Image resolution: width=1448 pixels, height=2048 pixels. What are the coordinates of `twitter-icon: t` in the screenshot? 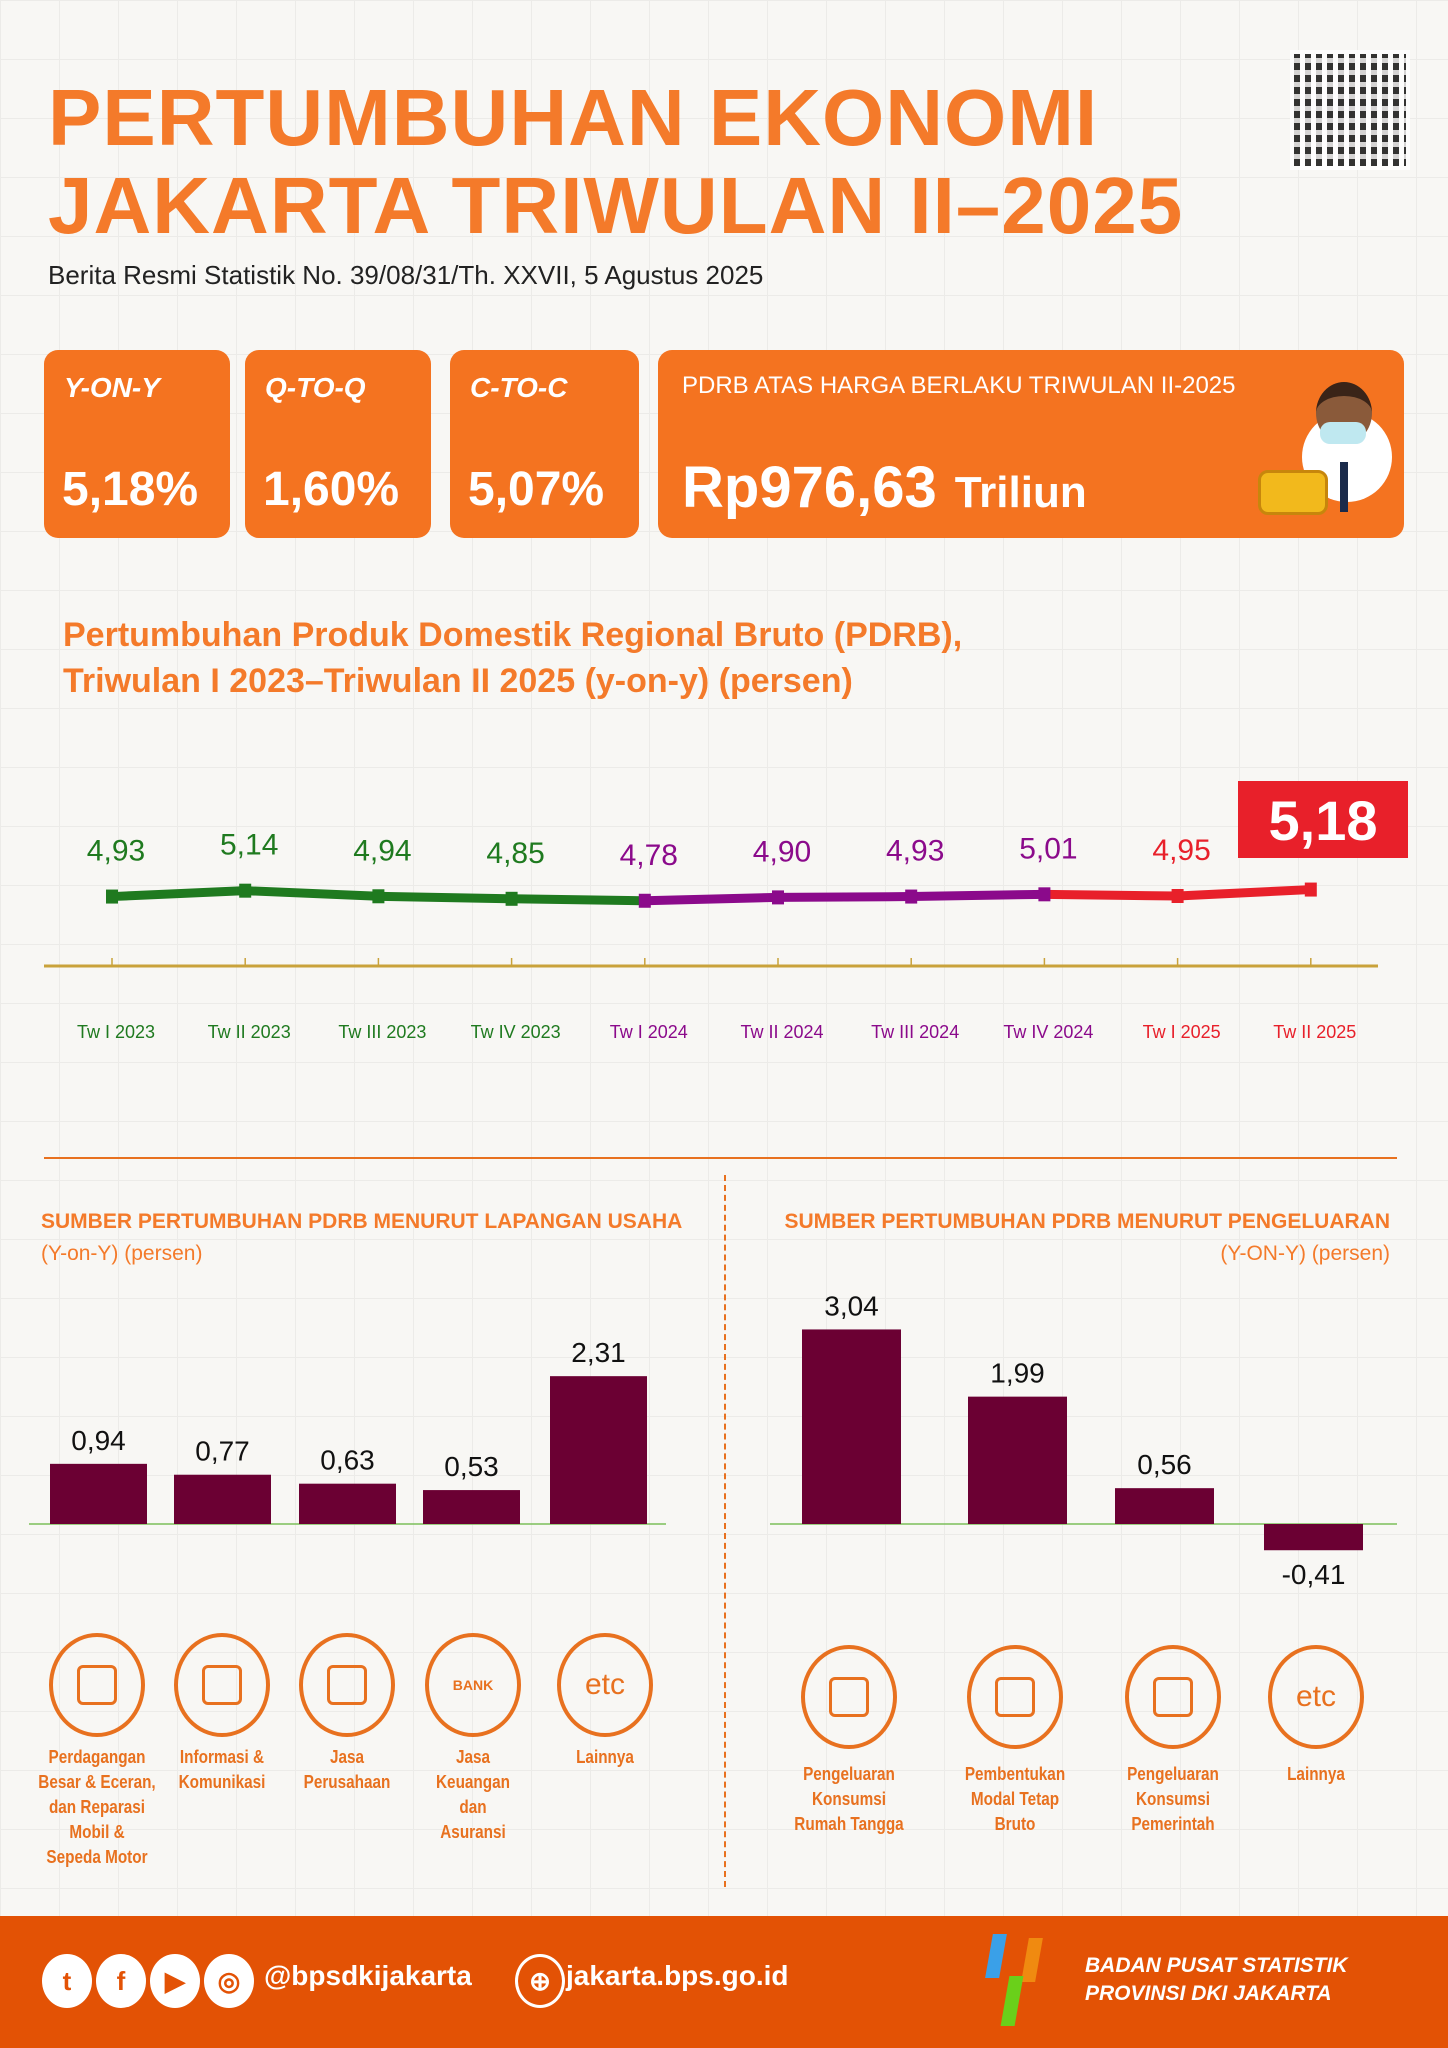 It's located at (67, 1981).